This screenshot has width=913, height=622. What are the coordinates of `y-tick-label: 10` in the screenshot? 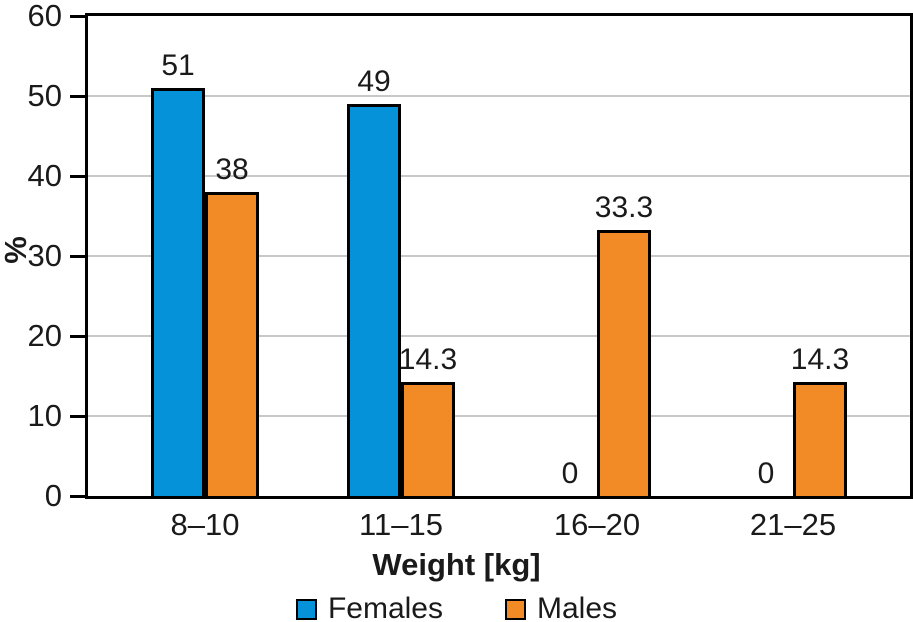 It's located at (44, 415).